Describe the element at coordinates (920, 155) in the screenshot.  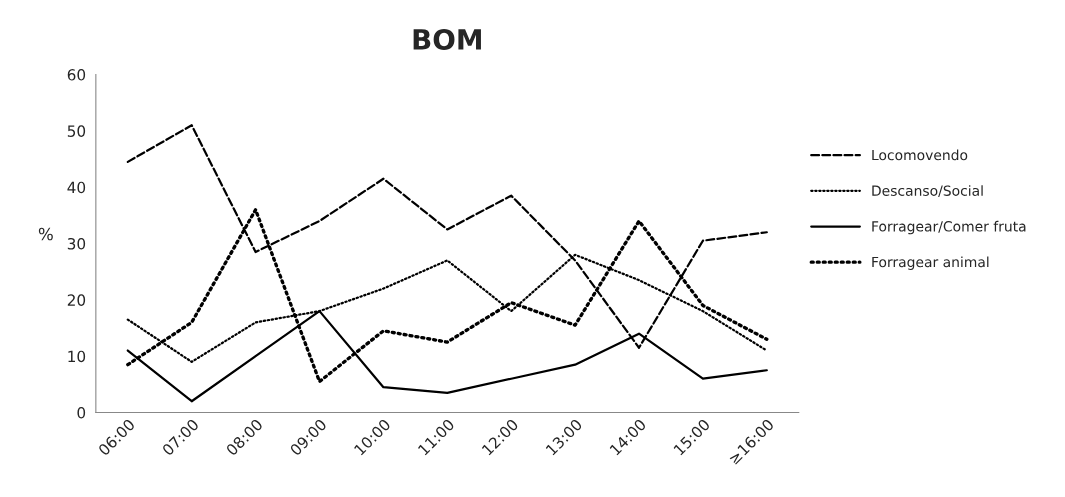
I see `legend-label: Locomovendo` at that location.